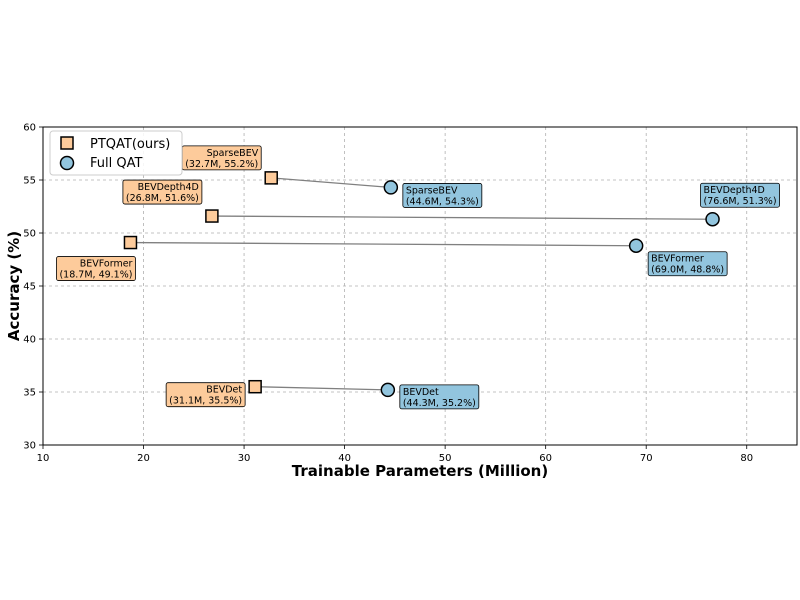 The width and height of the screenshot is (800, 600). Describe the element at coordinates (687, 270) in the screenshot. I see `annotation-values: (69.0M, 48.8%)` at that location.